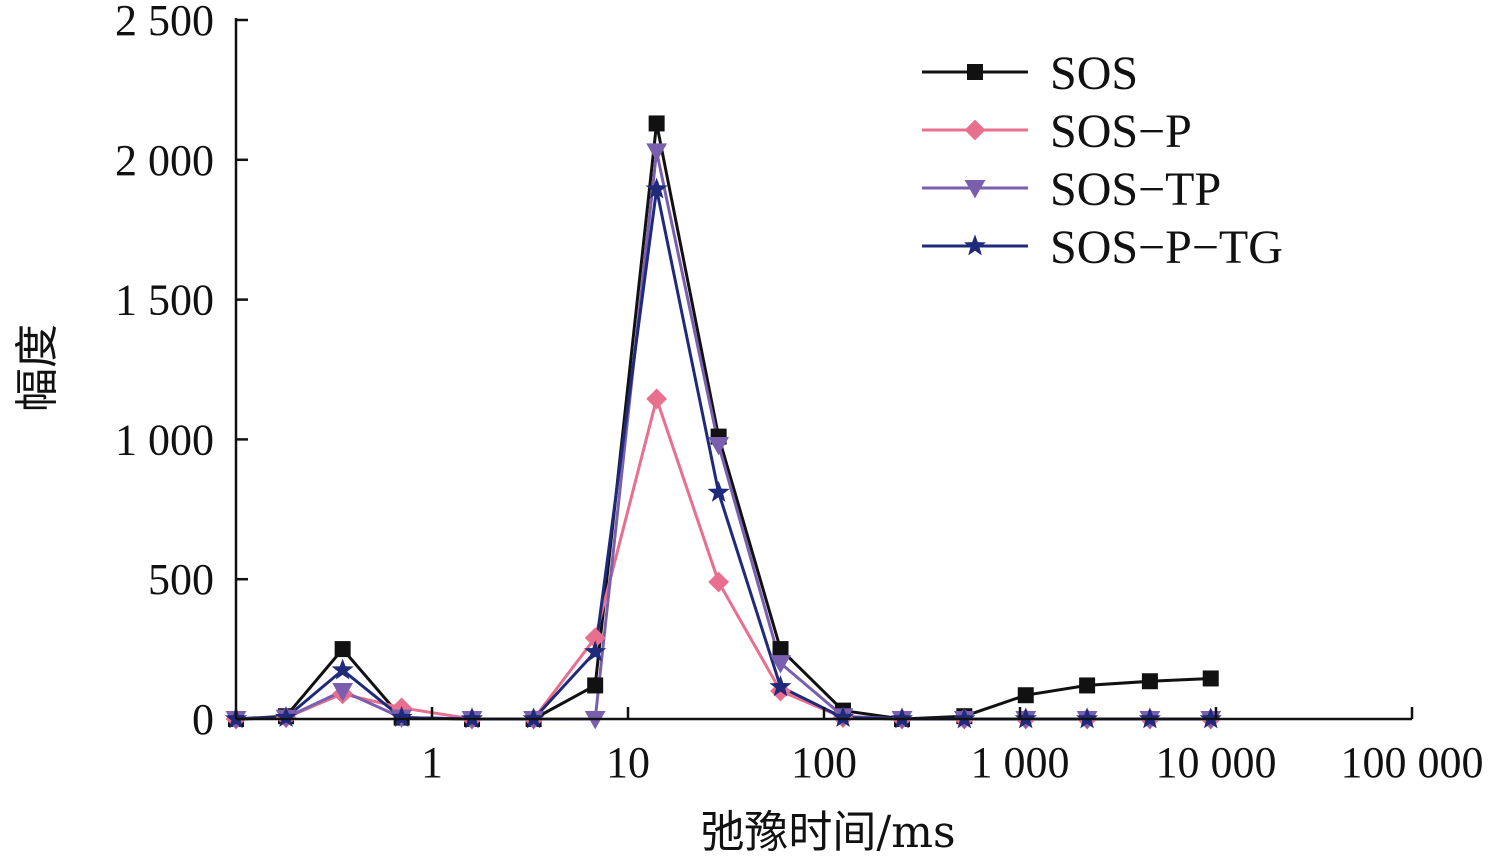  Describe the element at coordinates (628, 762) in the screenshot. I see `x-tick-label: 10` at that location.